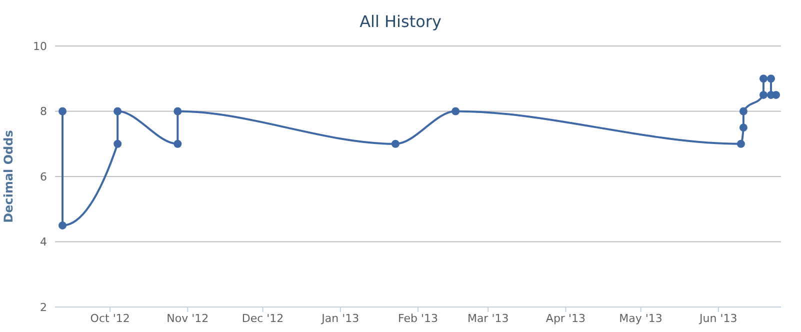  What do you see at coordinates (40, 46) in the screenshot?
I see `y-tick-label: 10` at bounding box center [40, 46].